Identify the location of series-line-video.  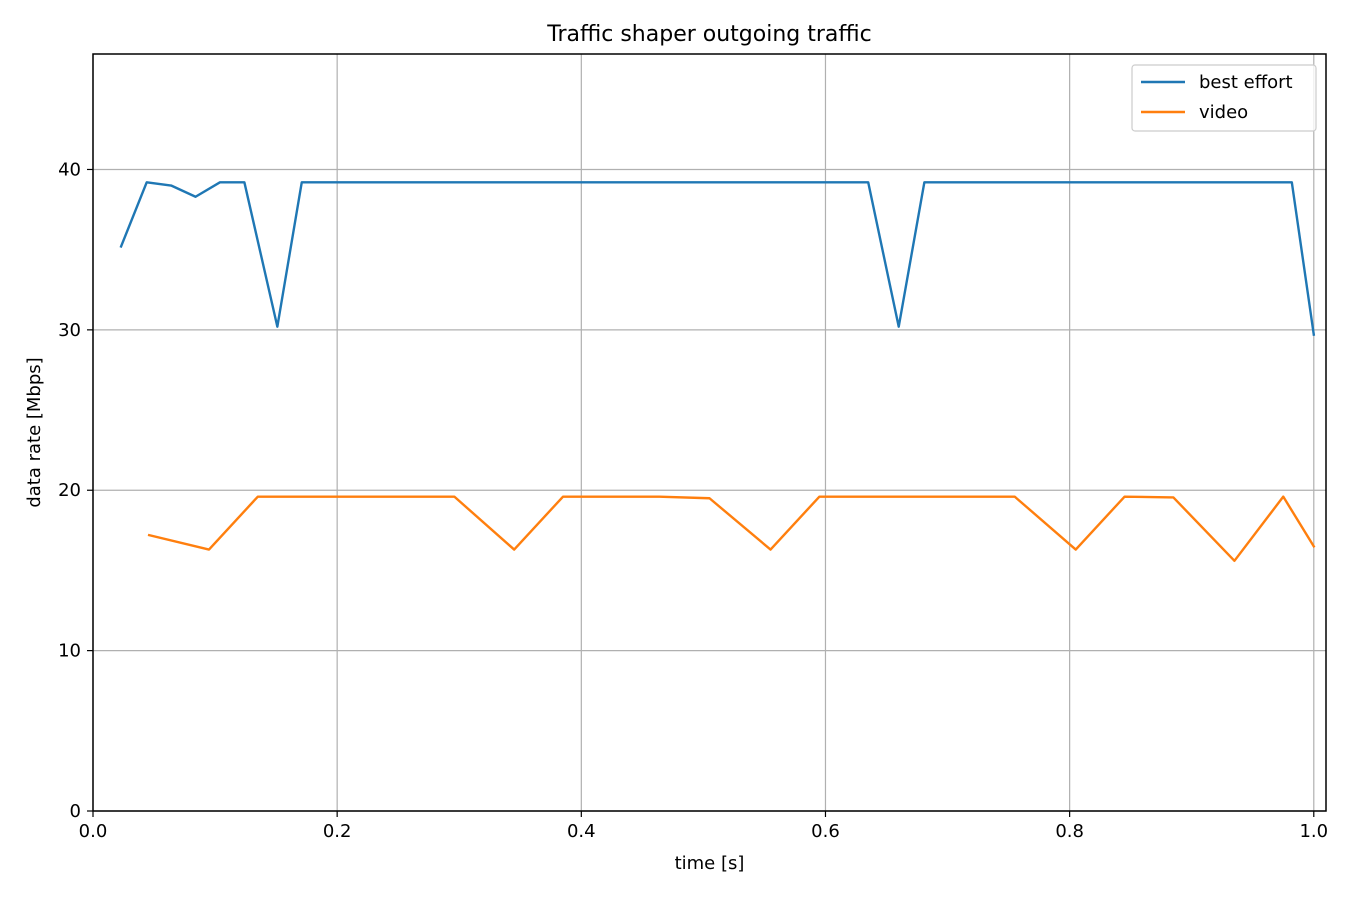
(731, 529).